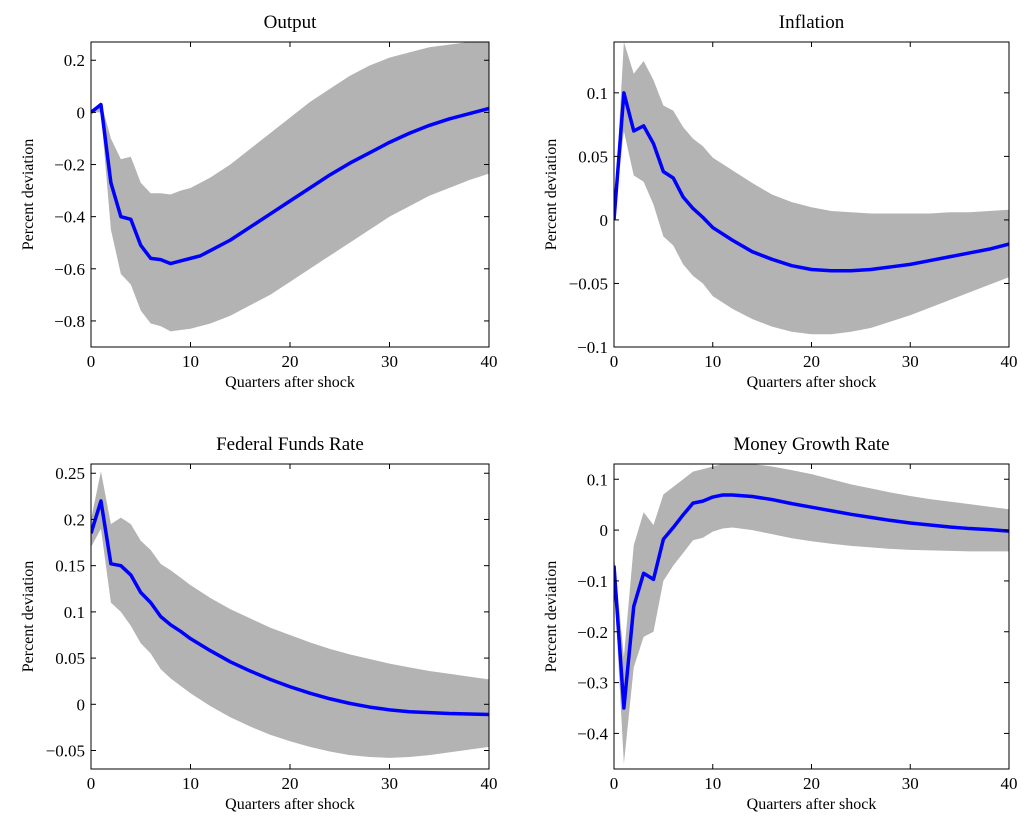 The image size is (1027, 828). I want to click on y-tick-label: 0.15, so click(70, 566).